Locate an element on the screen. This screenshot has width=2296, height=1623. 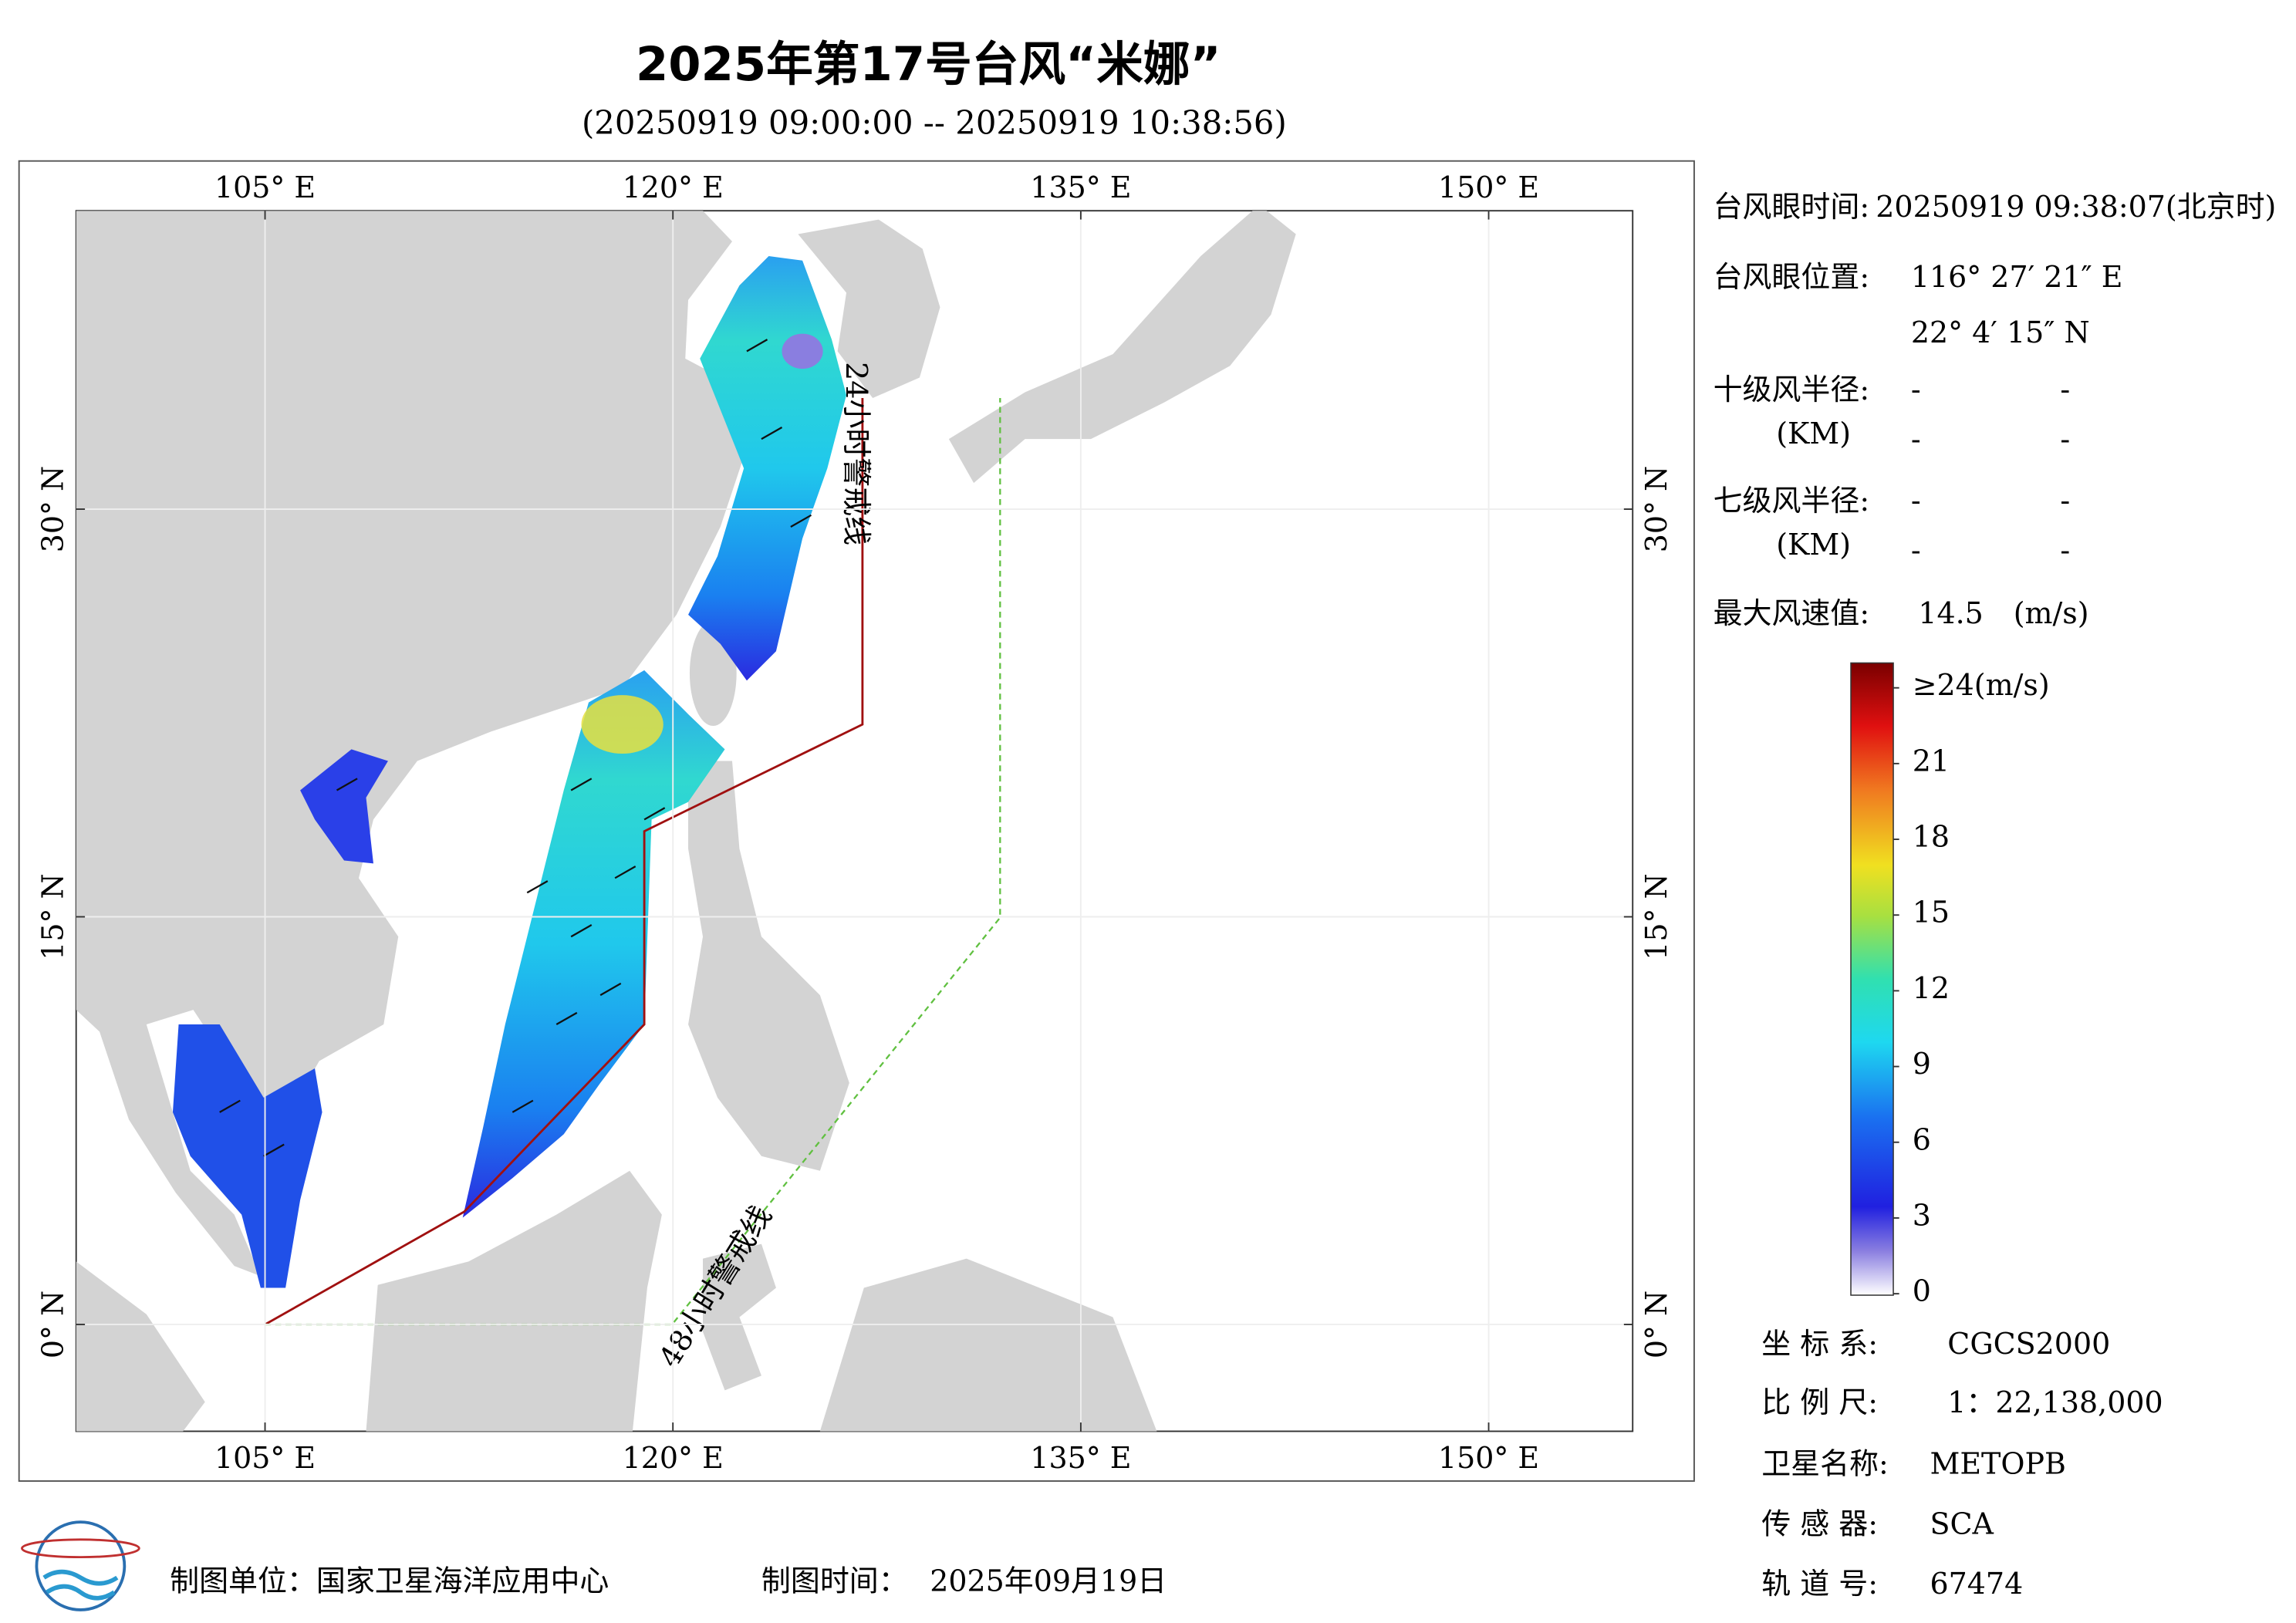
info-value: 116° 27′ 21″ E is located at coordinates (2017, 277).